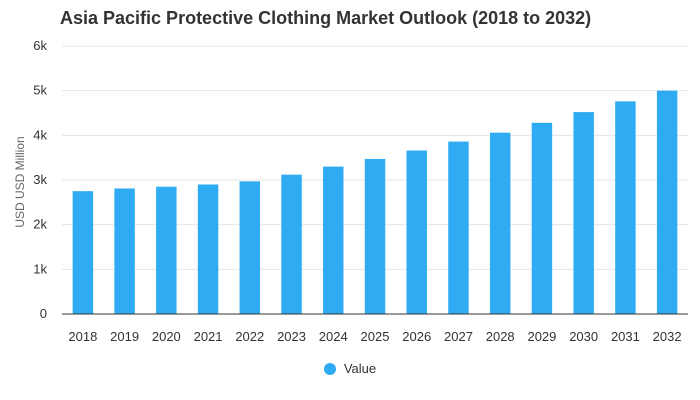 The width and height of the screenshot is (700, 400). What do you see at coordinates (625, 336) in the screenshot?
I see `x-tick-label: 2031` at bounding box center [625, 336].